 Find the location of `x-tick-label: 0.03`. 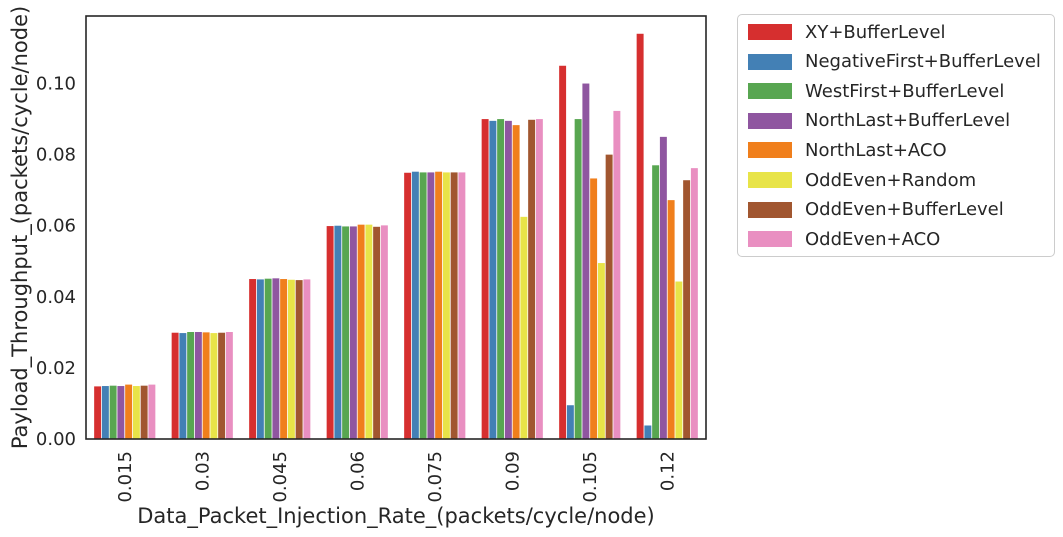

x-tick-label: 0.03 is located at coordinates (202, 471).